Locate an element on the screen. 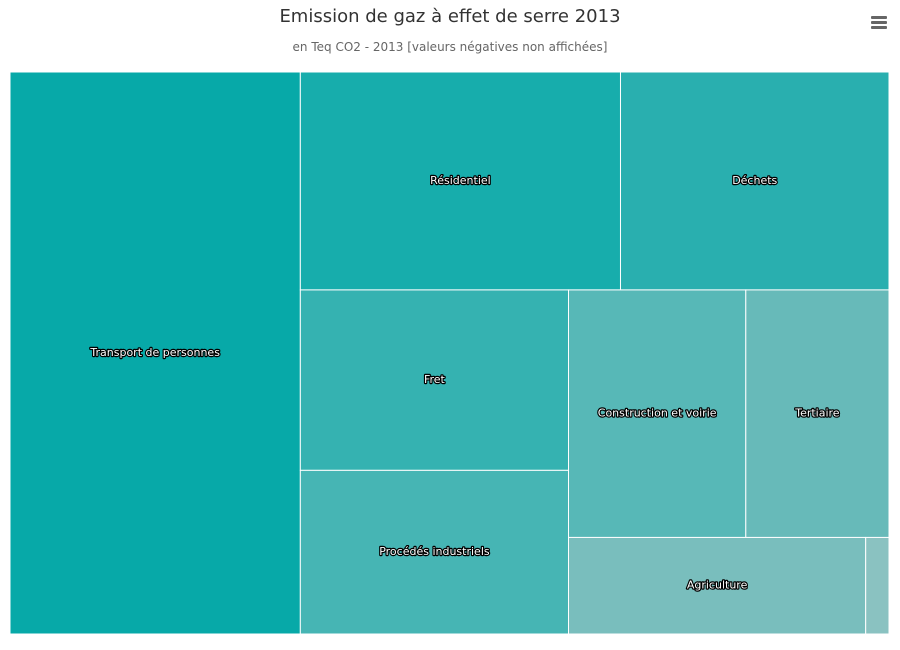 This screenshot has width=900, height=650. treemap-cell-procedes-industriels: Procédés industriels is located at coordinates (434, 552).